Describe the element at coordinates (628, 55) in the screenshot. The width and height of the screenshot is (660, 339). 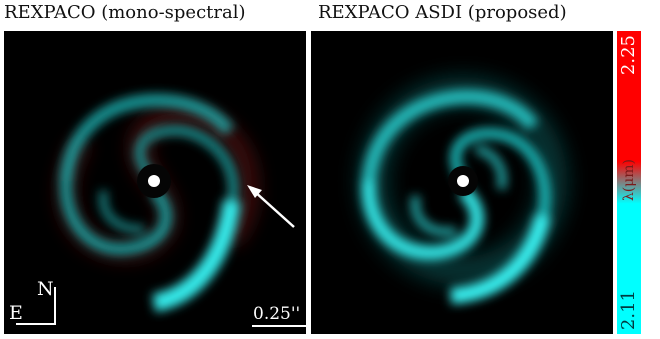
I see `colorbar-top-label: 2.25` at that location.